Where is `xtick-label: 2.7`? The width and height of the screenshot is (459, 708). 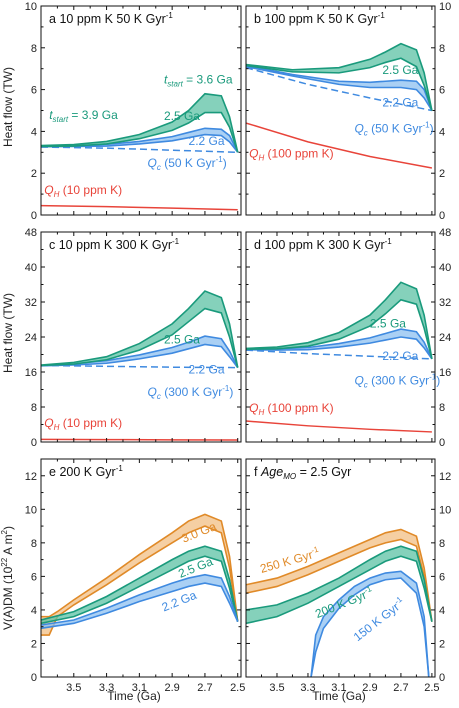
xtick-label: 2.7 is located at coordinates (400, 688).